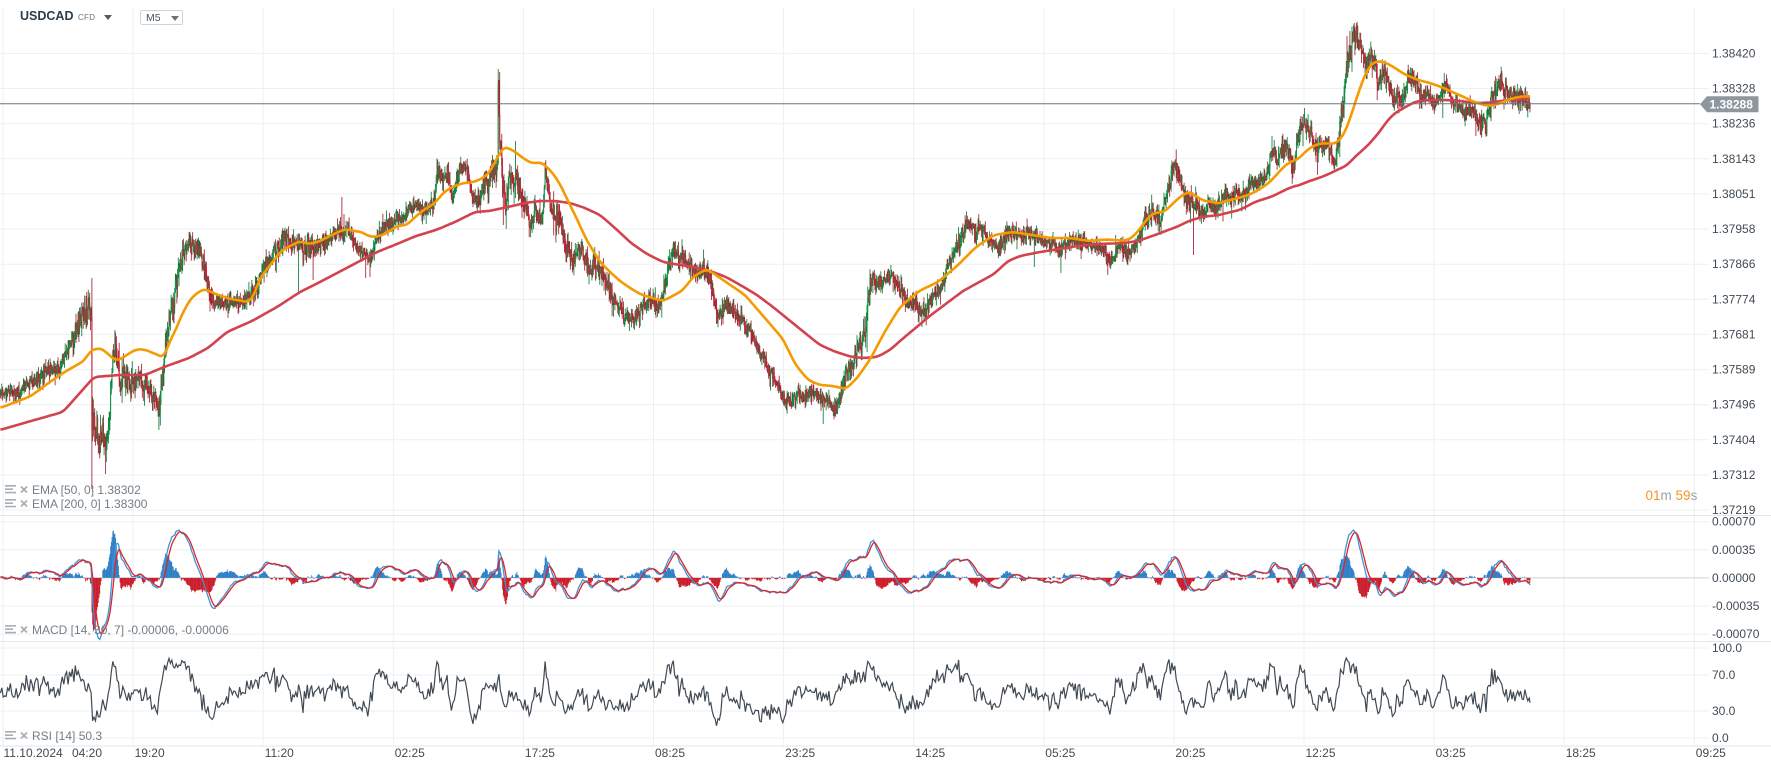  What do you see at coordinates (1451, 753) in the screenshot?
I see `svg-text: 03:25` at bounding box center [1451, 753].